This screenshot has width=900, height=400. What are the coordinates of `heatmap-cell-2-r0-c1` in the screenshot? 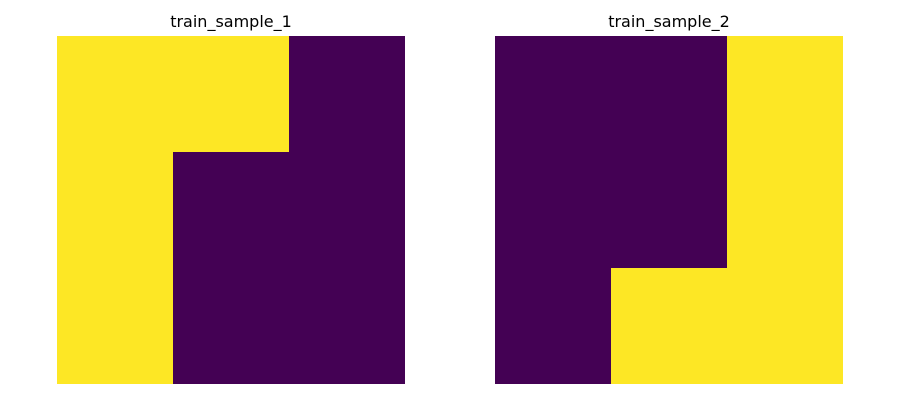 It's located at (669, 94).